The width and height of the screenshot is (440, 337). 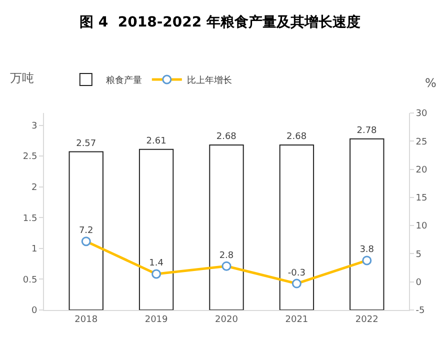 I want to click on y-tick-label: 1.5, so click(x=30, y=219).